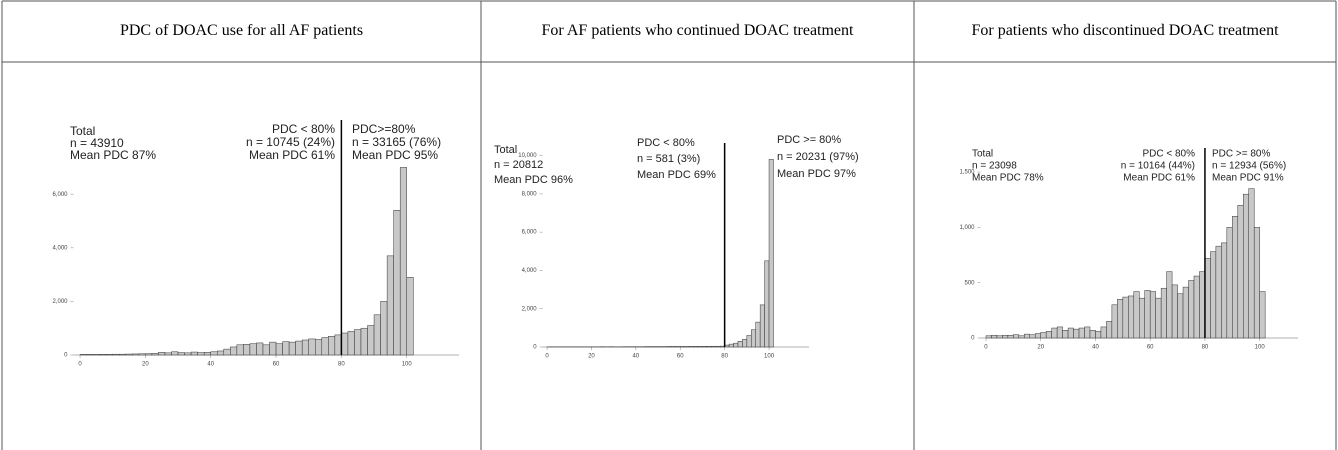 Image resolution: width=1338 pixels, height=450 pixels. Describe the element at coordinates (1248, 178) in the screenshot. I see `annotation: Mean PDC 91%` at that location.